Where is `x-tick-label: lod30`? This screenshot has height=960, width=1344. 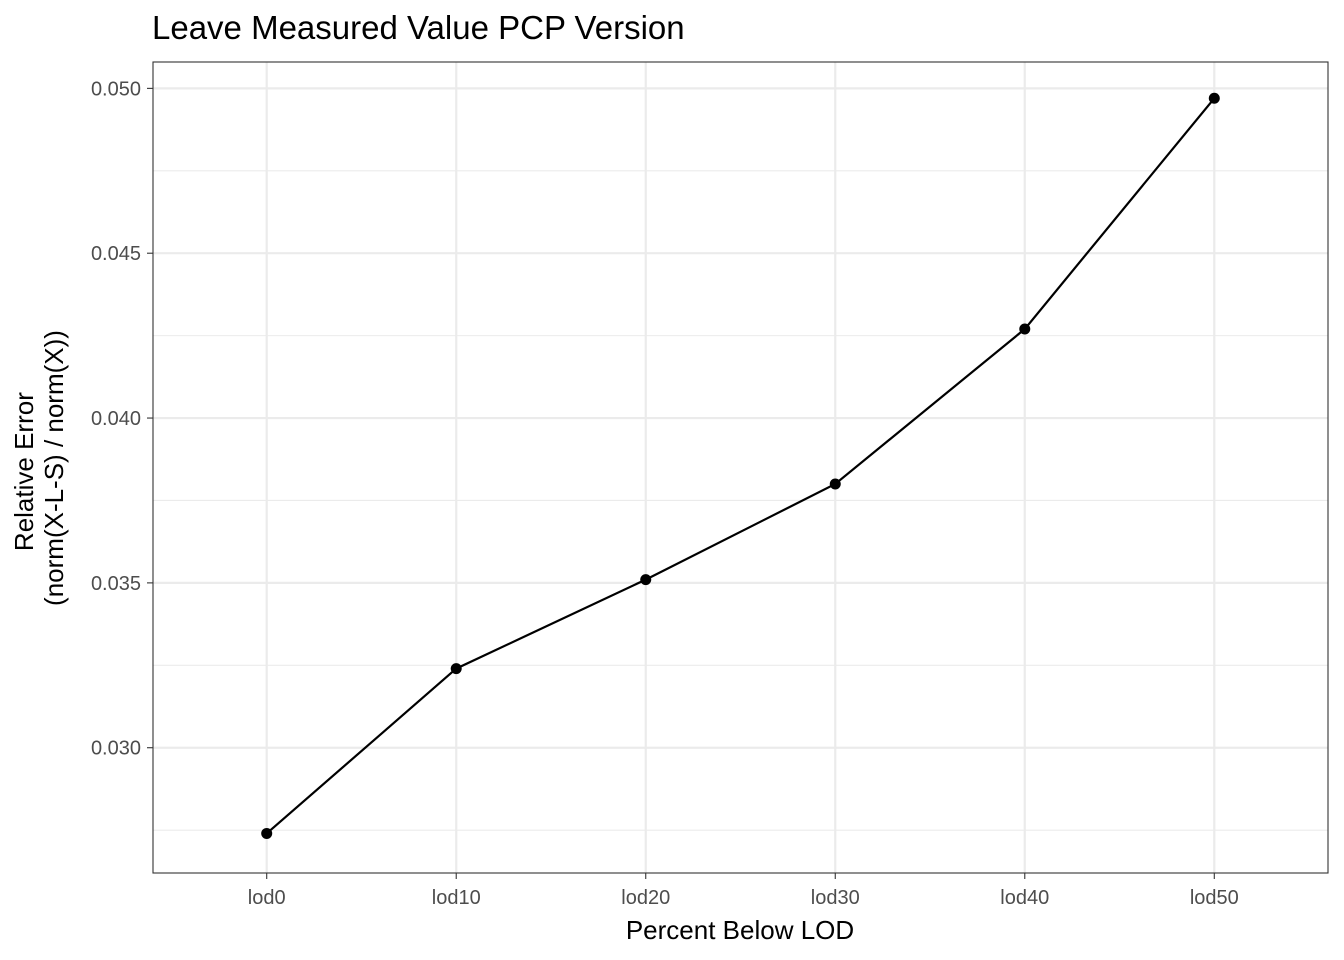
x-tick-label: lod30 is located at coordinates (835, 898).